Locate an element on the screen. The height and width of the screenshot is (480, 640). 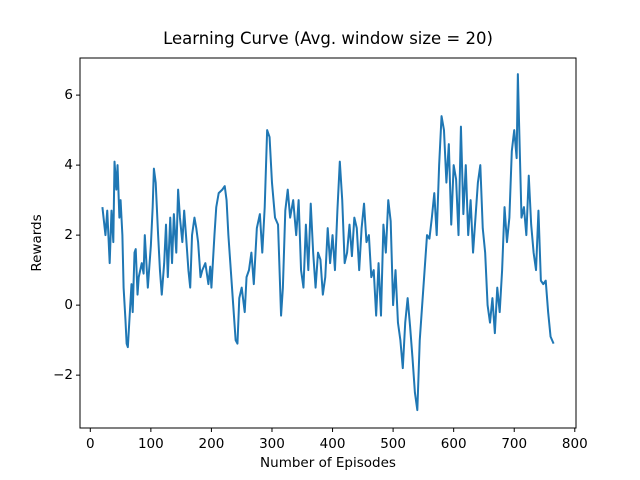
y-tick-label: 6 is located at coordinates (68, 95).